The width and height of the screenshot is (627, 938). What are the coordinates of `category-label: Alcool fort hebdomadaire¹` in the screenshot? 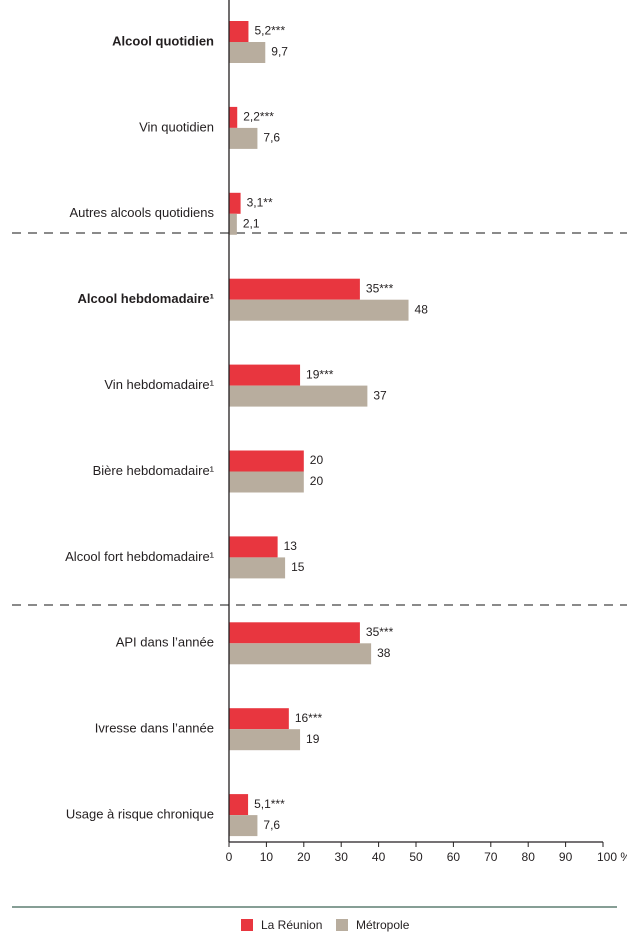 It's located at (140, 556).